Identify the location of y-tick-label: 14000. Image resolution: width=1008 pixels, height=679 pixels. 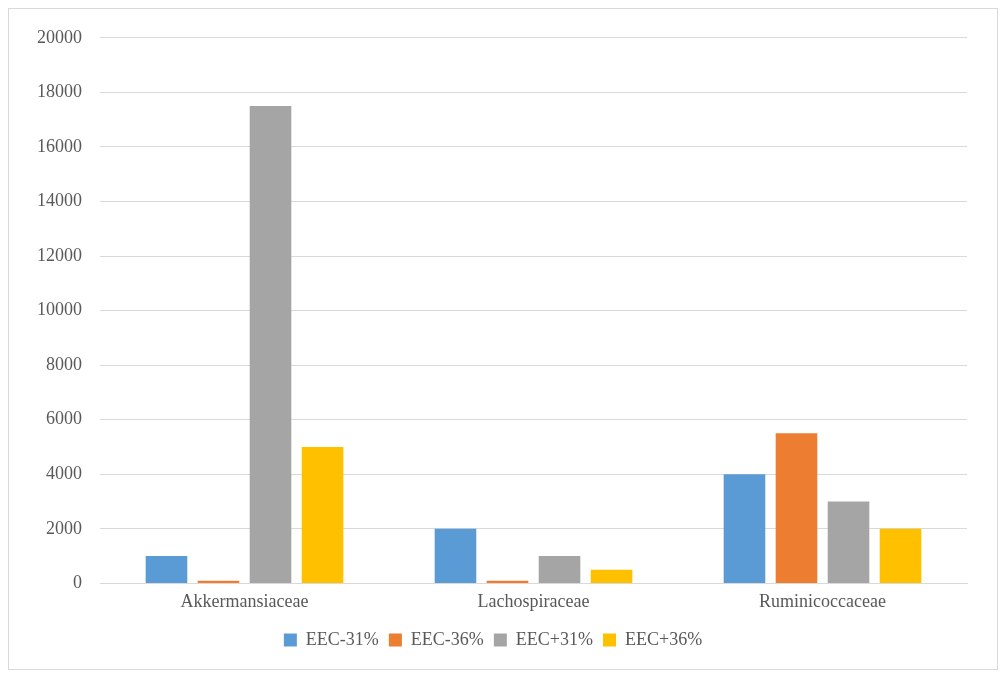
(59, 200).